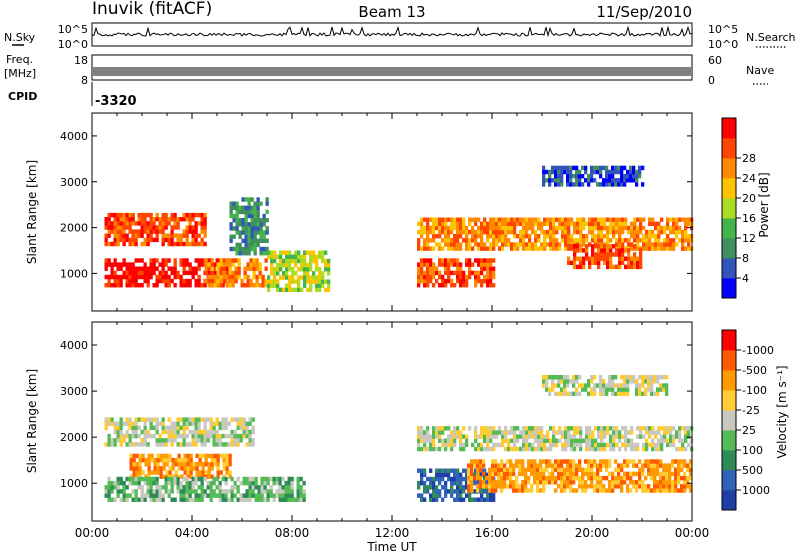 The width and height of the screenshot is (800, 554). I want to click on nsearch-tick-bottom: 10^0, so click(723, 44).